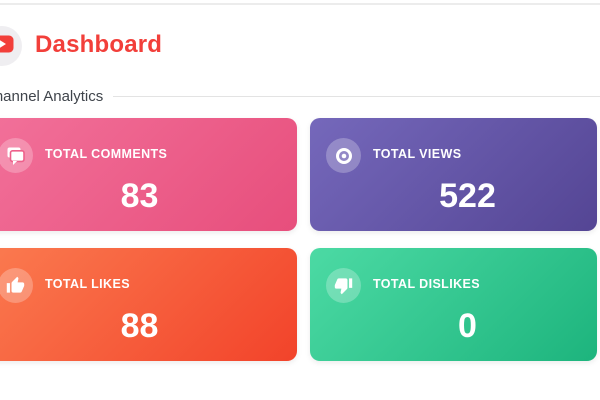  I want to click on youtube-icon, so click(7, 46).